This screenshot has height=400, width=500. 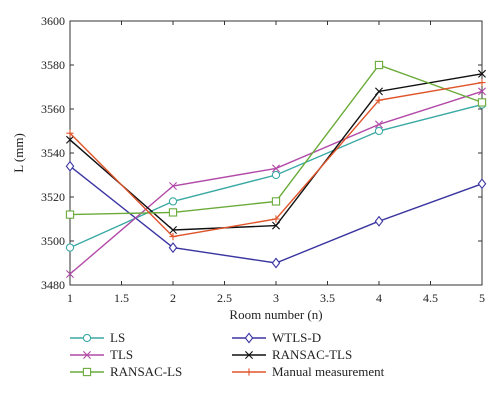 I want to click on x-tick-label: 4.5, so click(x=430, y=298).